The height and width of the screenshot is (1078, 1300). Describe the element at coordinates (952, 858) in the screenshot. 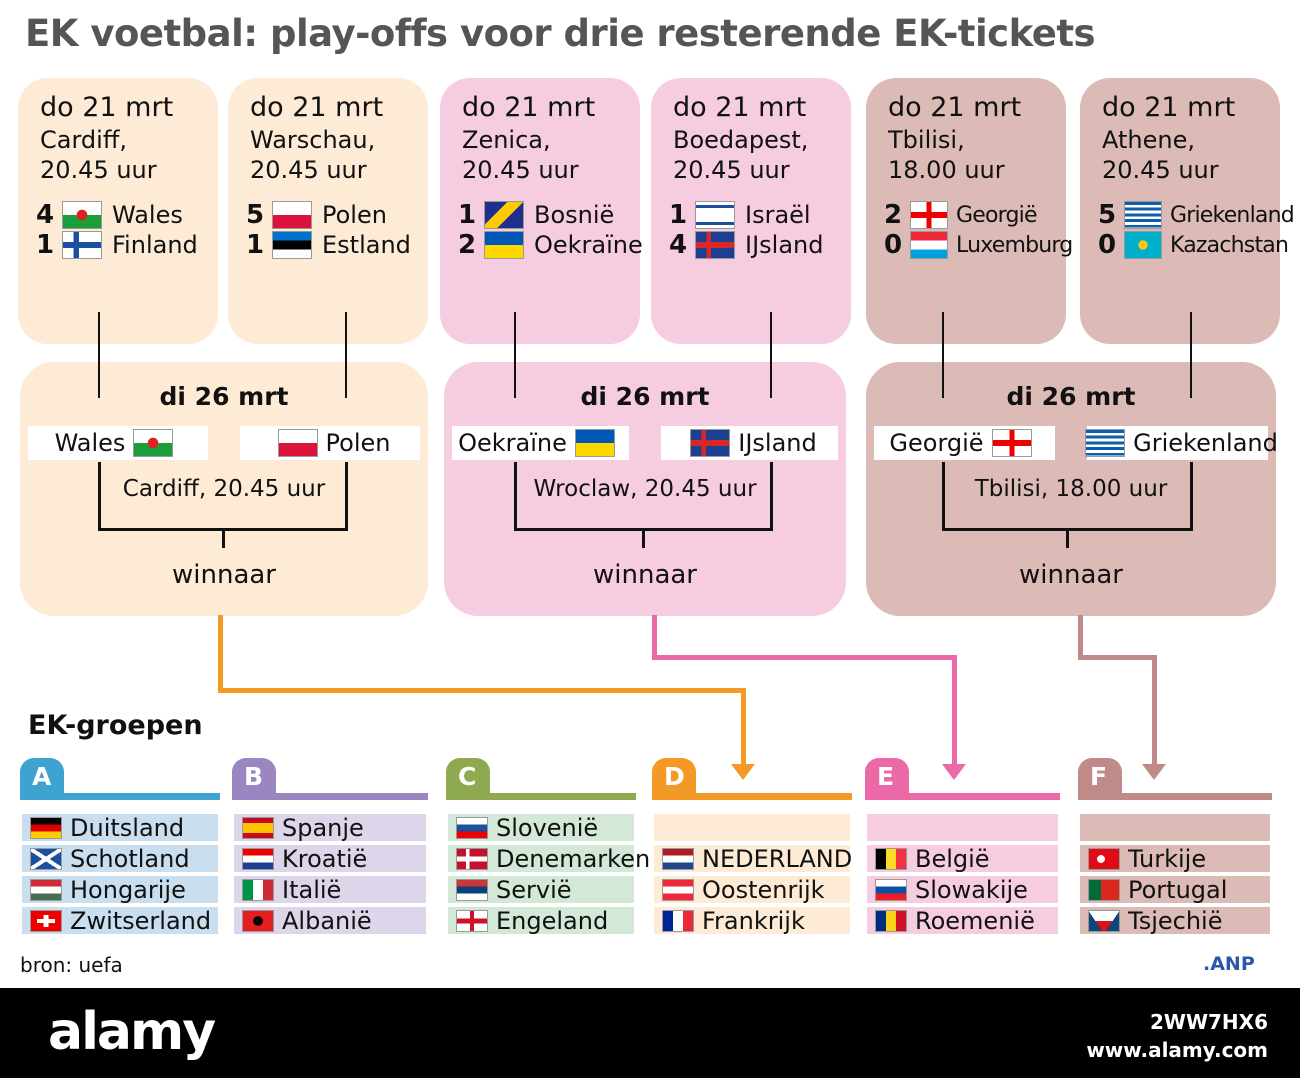

I see `team-name: België` at that location.